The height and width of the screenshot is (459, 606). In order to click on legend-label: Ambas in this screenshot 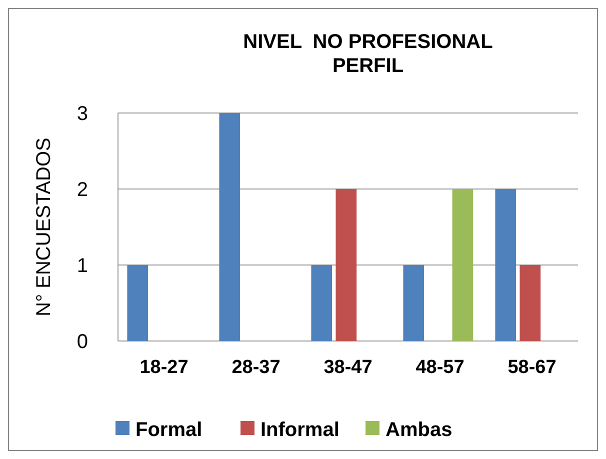, I will do `click(419, 430)`.